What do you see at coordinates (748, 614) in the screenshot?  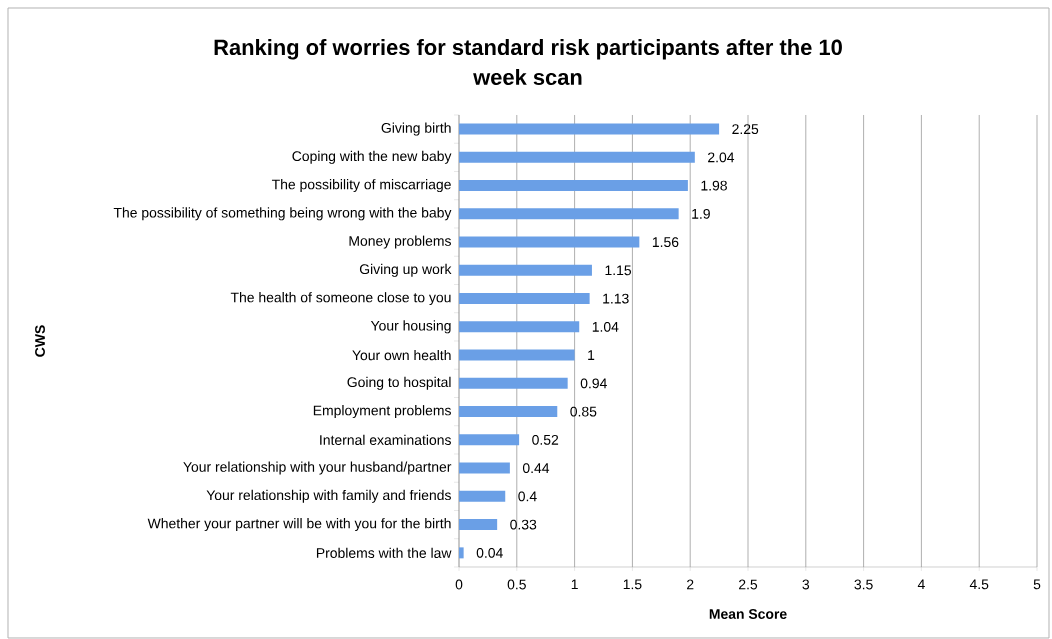 I see `x-axis-title: Mean Score` at bounding box center [748, 614].